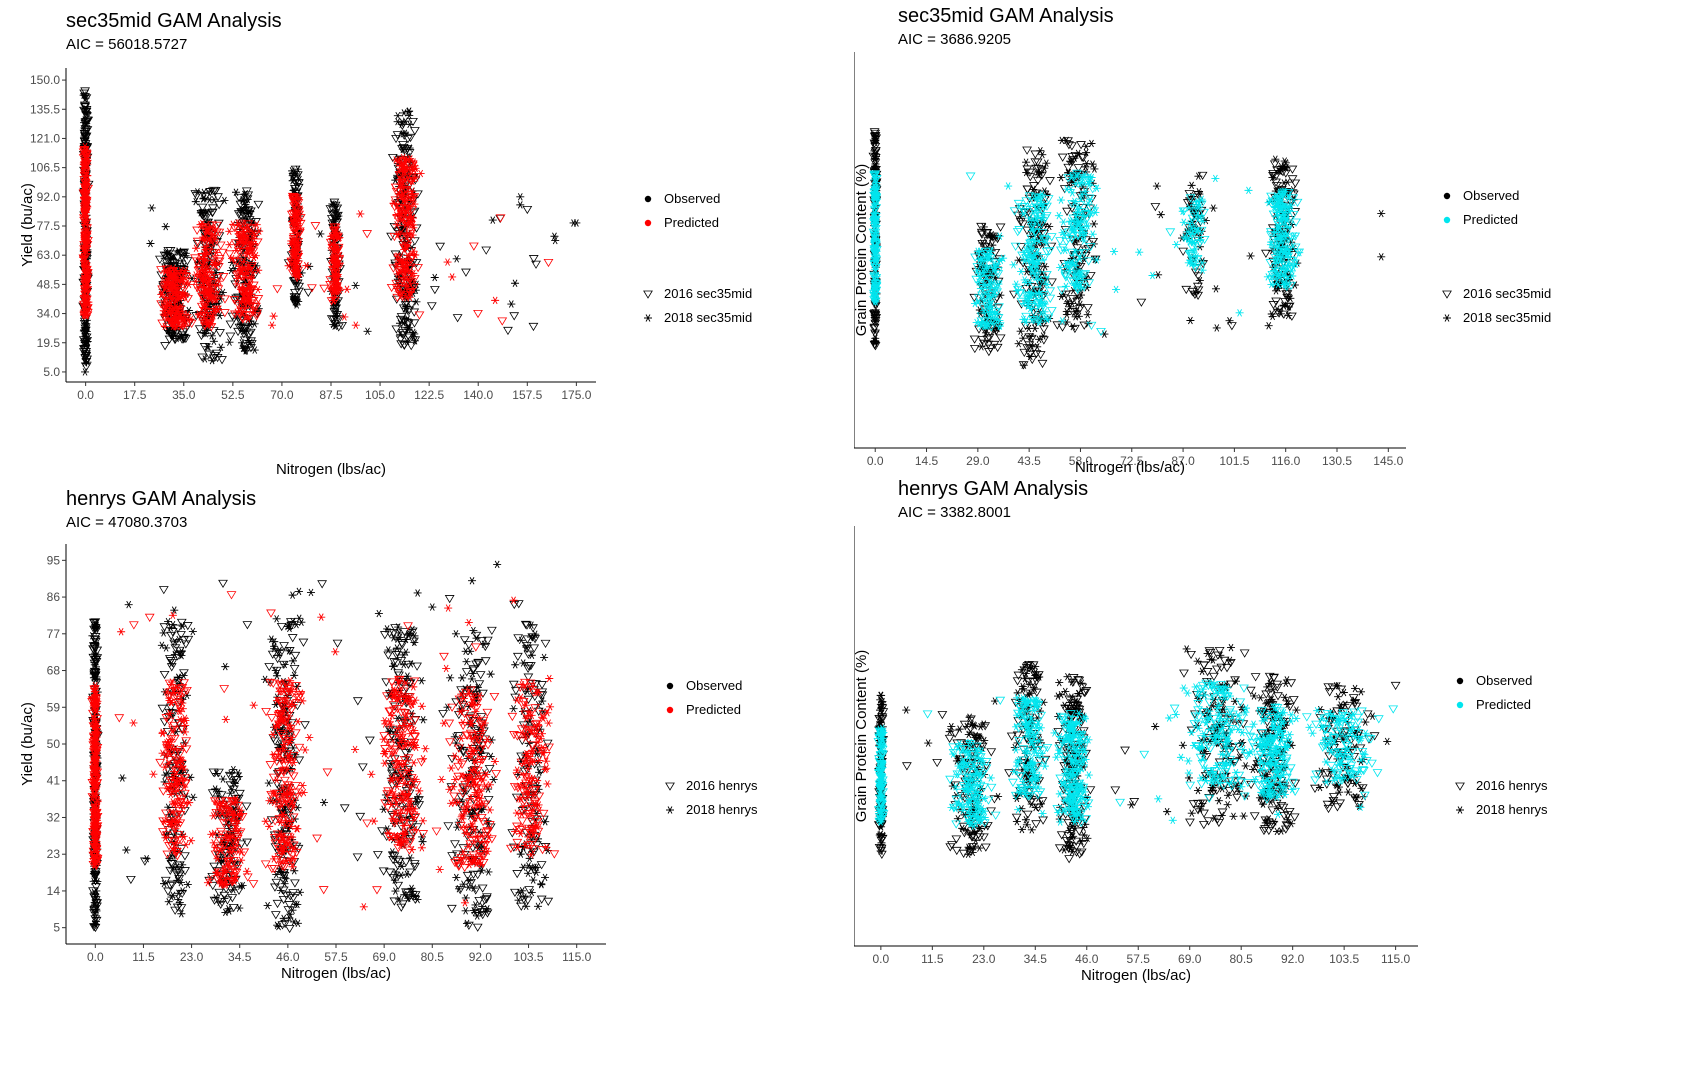 The width and height of the screenshot is (1708, 1084). Describe the element at coordinates (429, 395) in the screenshot. I see `x-tick-label: 122.5` at that location.